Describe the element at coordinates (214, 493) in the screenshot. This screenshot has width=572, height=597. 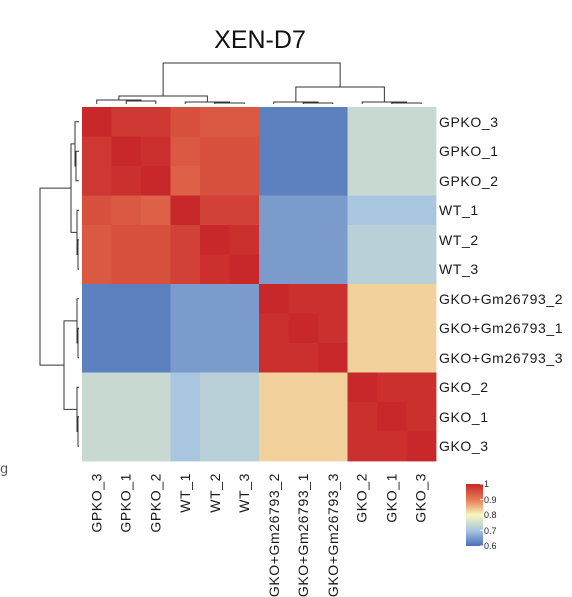
I see `column-label: WT_2` at that location.